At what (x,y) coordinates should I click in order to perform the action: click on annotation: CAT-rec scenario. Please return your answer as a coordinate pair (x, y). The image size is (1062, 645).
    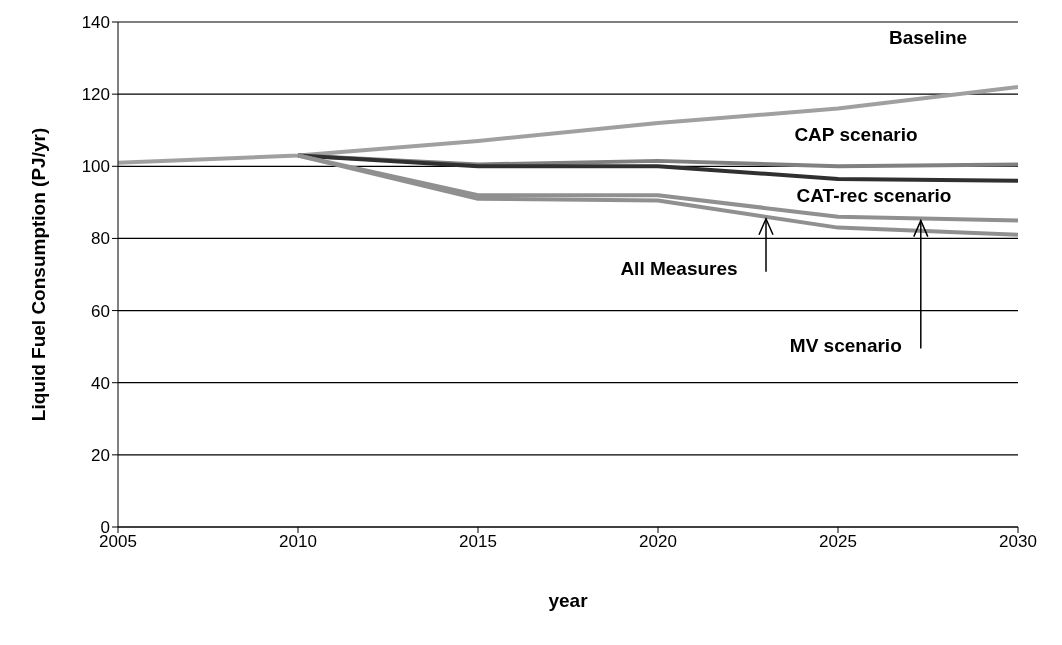
    Looking at the image, I should click on (874, 195).